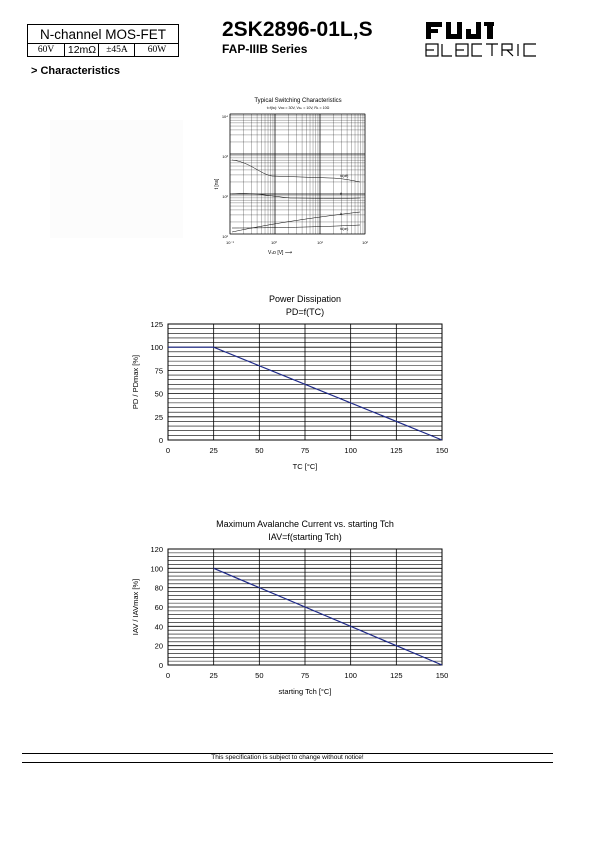 Image resolution: width=595 pixels, height=842 pixels. What do you see at coordinates (305, 450) in the screenshot?
I see `pd-xtick: 75` at bounding box center [305, 450].